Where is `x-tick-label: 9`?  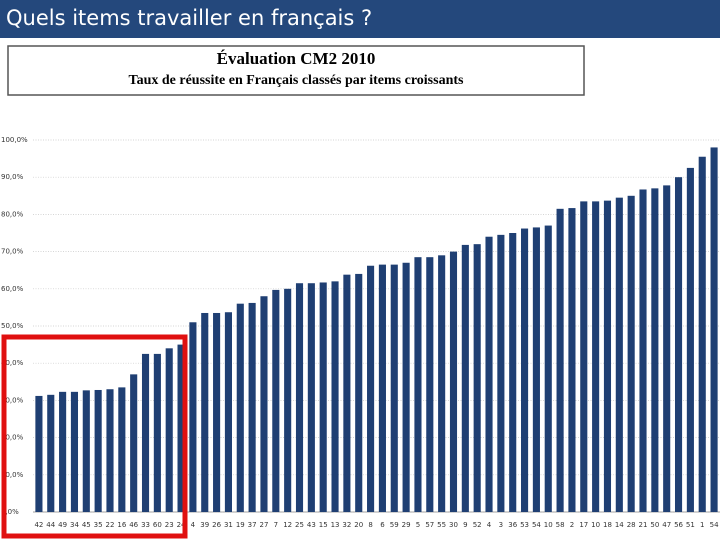 x-tick-label: 9 is located at coordinates (465, 525).